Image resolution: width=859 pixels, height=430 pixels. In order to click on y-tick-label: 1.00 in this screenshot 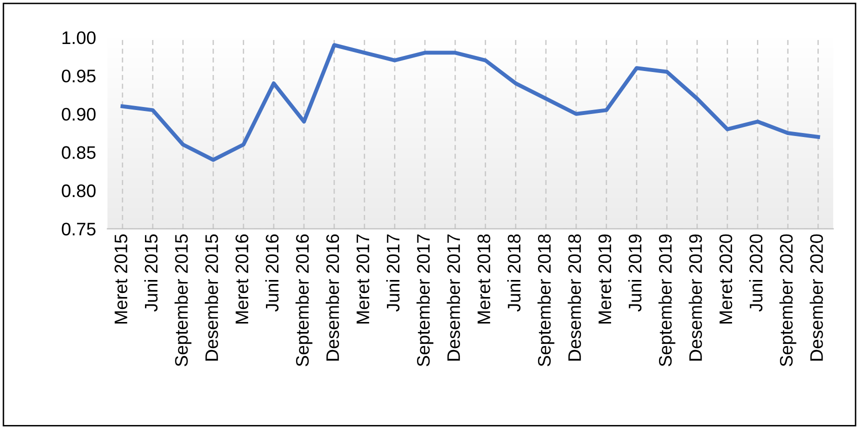, I will do `click(79, 37)`.